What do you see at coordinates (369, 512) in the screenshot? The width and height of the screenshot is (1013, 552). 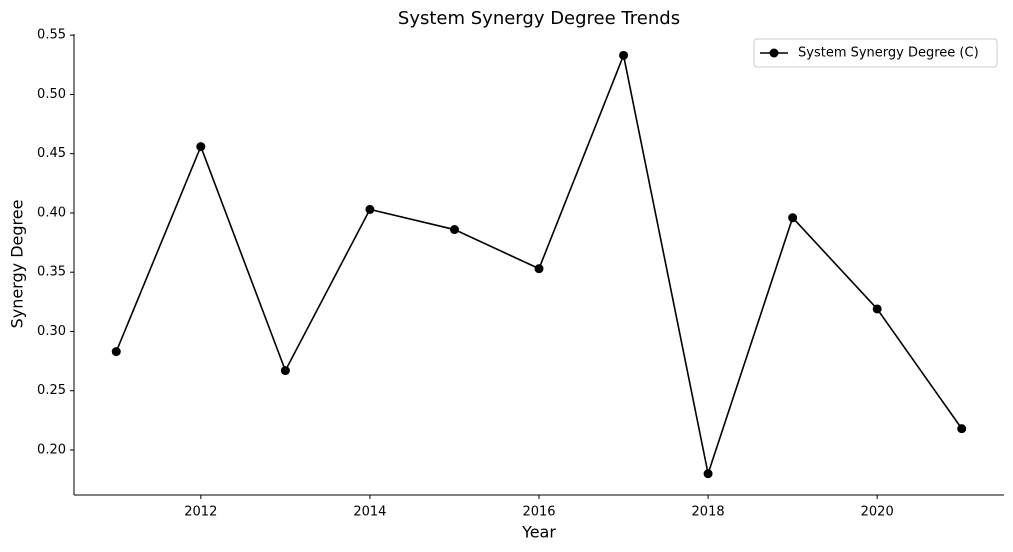 I see `x-tick-label: 2014` at bounding box center [369, 512].